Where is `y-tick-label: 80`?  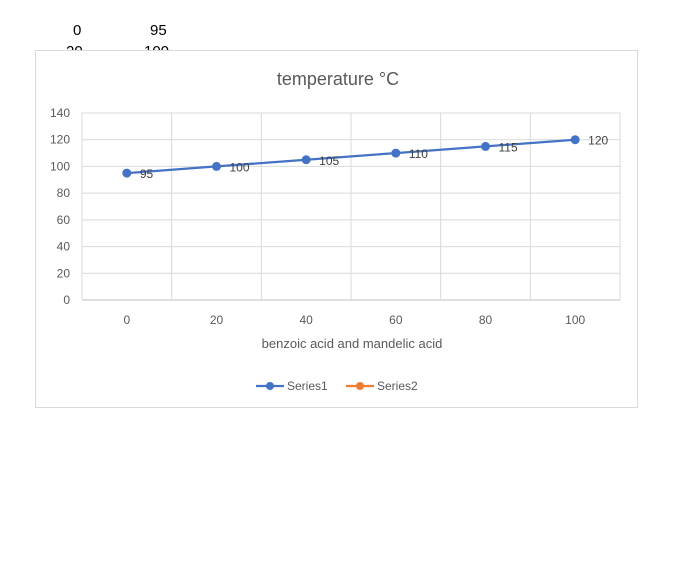
y-tick-label: 80 is located at coordinates (64, 193).